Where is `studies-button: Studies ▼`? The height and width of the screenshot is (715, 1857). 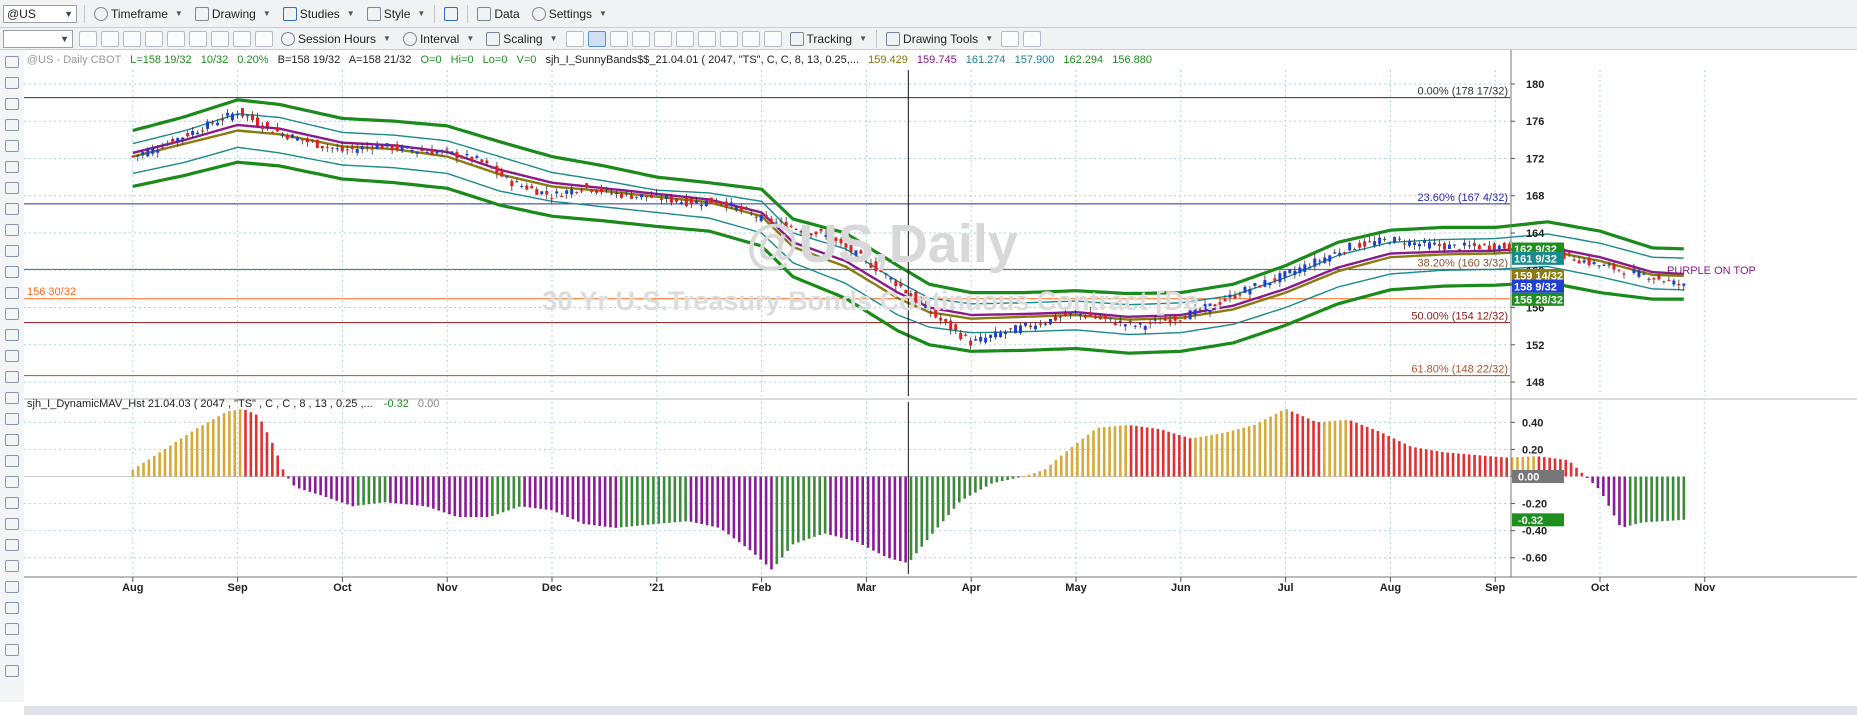 studies-button: Studies ▼ is located at coordinates (319, 14).